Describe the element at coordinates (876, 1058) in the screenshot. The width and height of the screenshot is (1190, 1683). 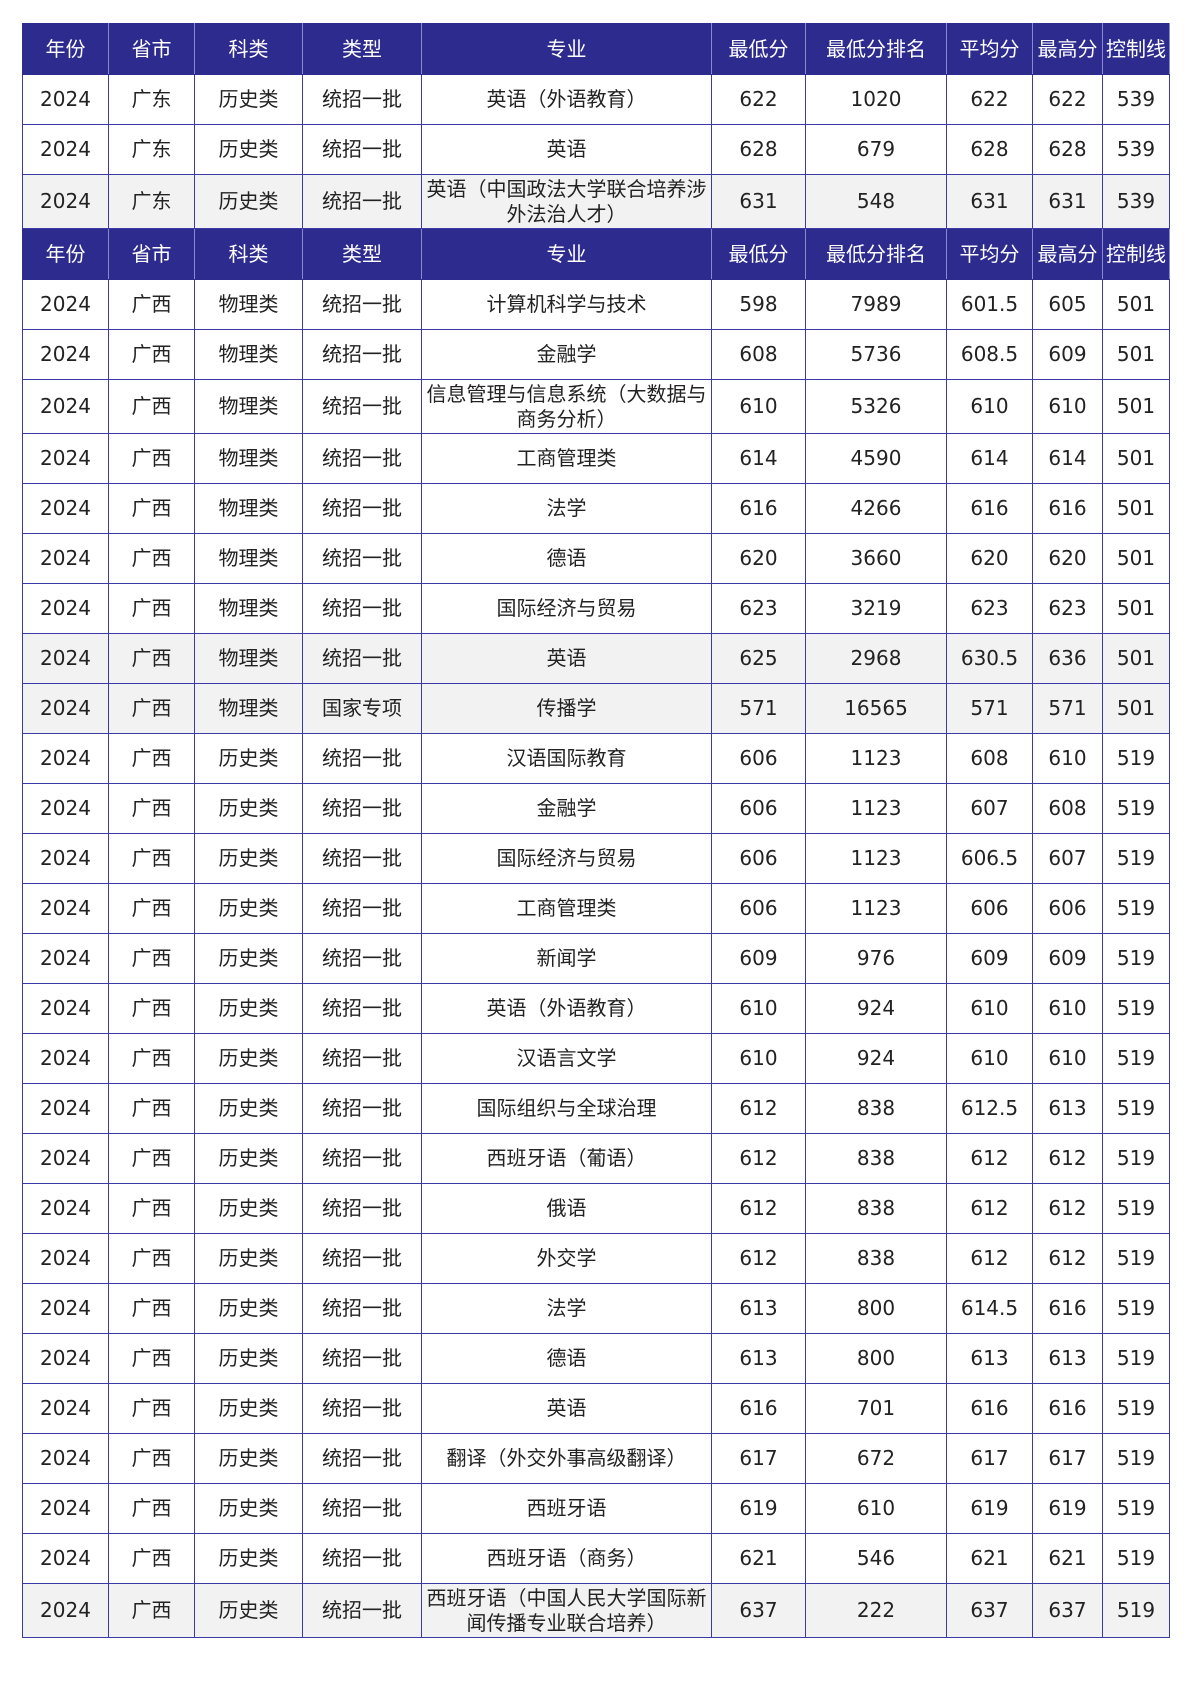
I see `min-rank-cell: 924` at that location.